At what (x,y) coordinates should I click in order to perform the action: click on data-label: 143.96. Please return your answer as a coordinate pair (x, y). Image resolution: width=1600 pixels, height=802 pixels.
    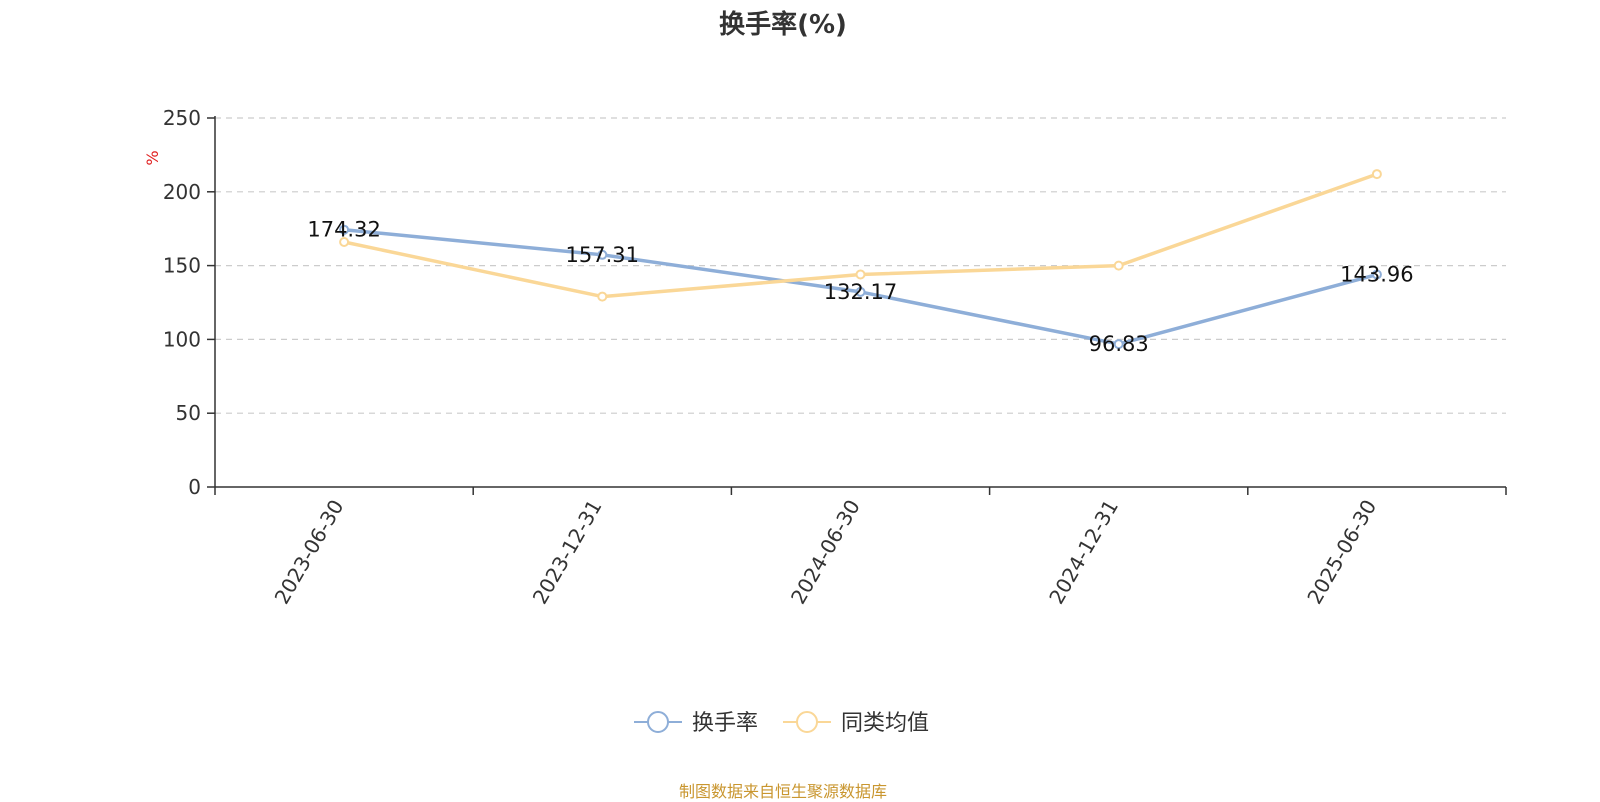
    Looking at the image, I should click on (1376, 275).